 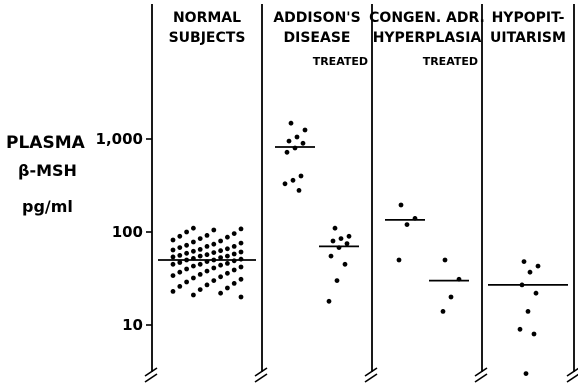 What do you see at coordinates (316, 18) in the screenshot?
I see `panel-2-title-line-1: ADDISON'S` at bounding box center [316, 18].